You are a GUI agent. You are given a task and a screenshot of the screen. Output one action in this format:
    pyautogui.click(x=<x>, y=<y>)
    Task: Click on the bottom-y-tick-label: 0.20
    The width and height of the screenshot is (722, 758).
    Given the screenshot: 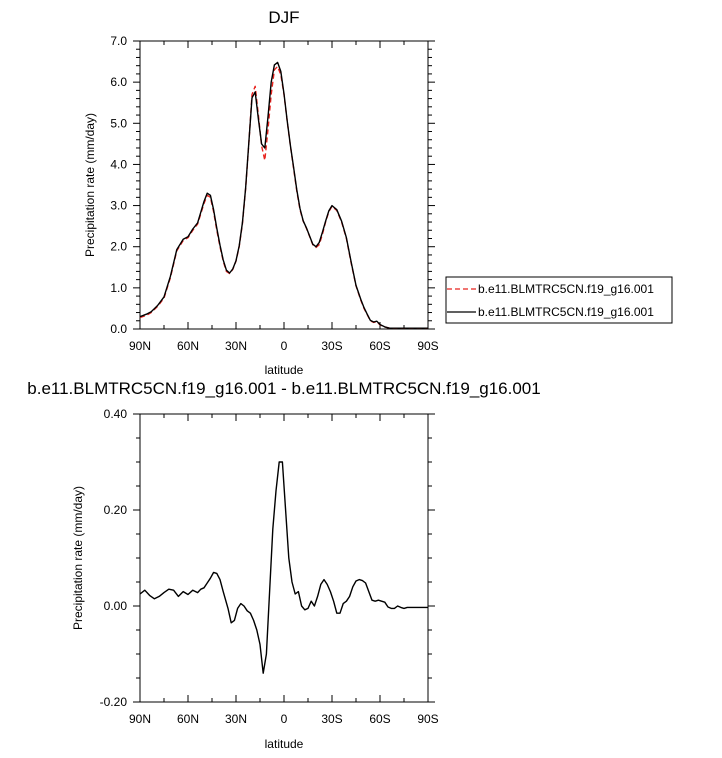 What is the action you would take?
    pyautogui.click(x=116, y=510)
    